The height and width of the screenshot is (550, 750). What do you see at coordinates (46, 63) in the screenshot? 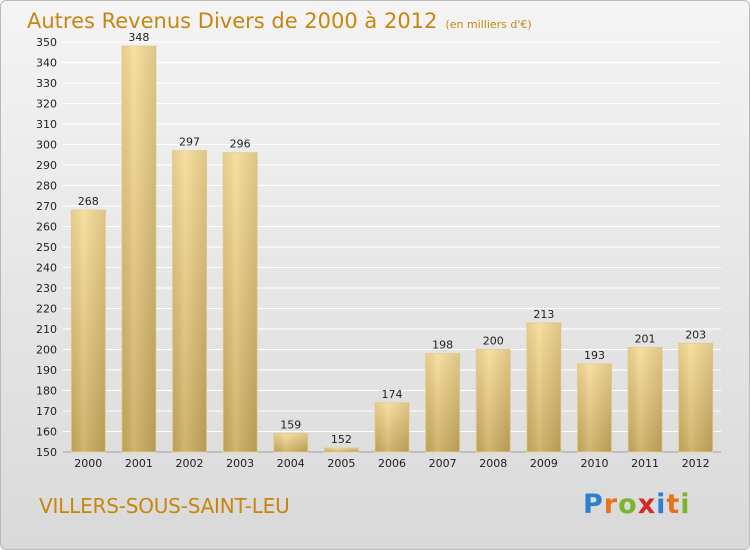
I see `y-tick-label: 340` at bounding box center [46, 63].